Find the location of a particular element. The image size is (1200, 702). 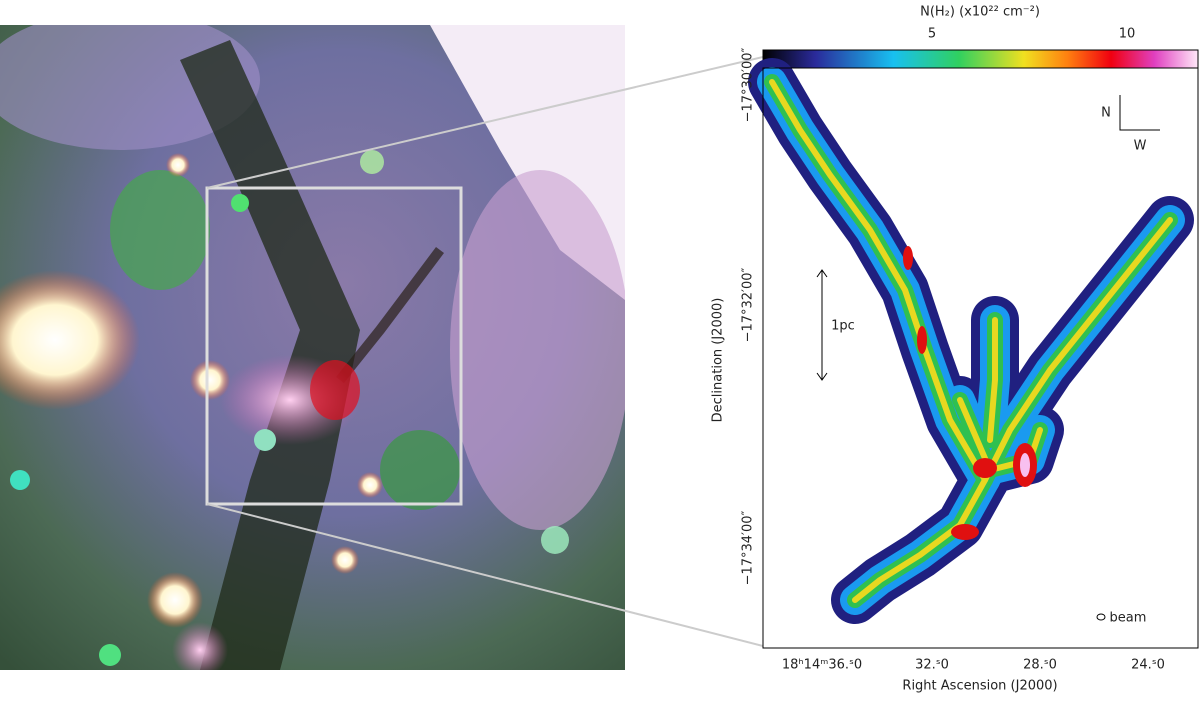

beam-label: beam is located at coordinates (1128, 618).